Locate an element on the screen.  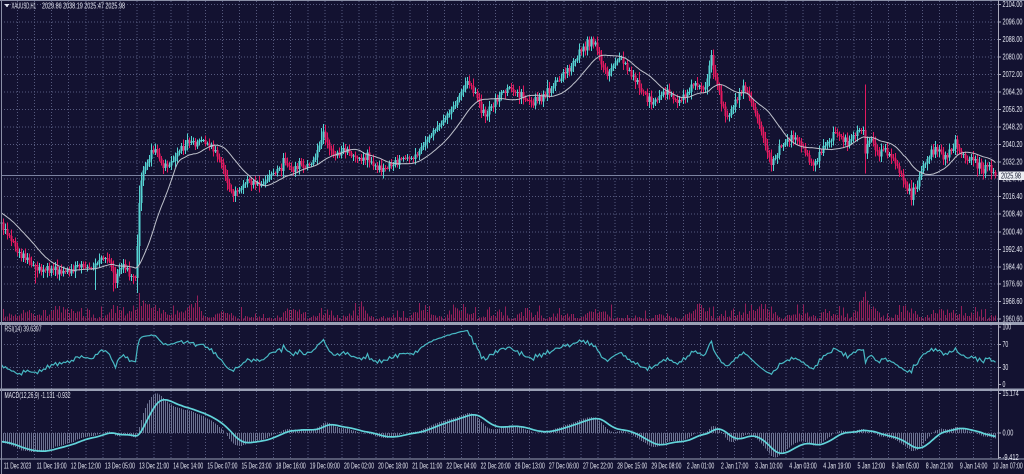
svg-text: 2048.20 is located at coordinates (1013, 126).